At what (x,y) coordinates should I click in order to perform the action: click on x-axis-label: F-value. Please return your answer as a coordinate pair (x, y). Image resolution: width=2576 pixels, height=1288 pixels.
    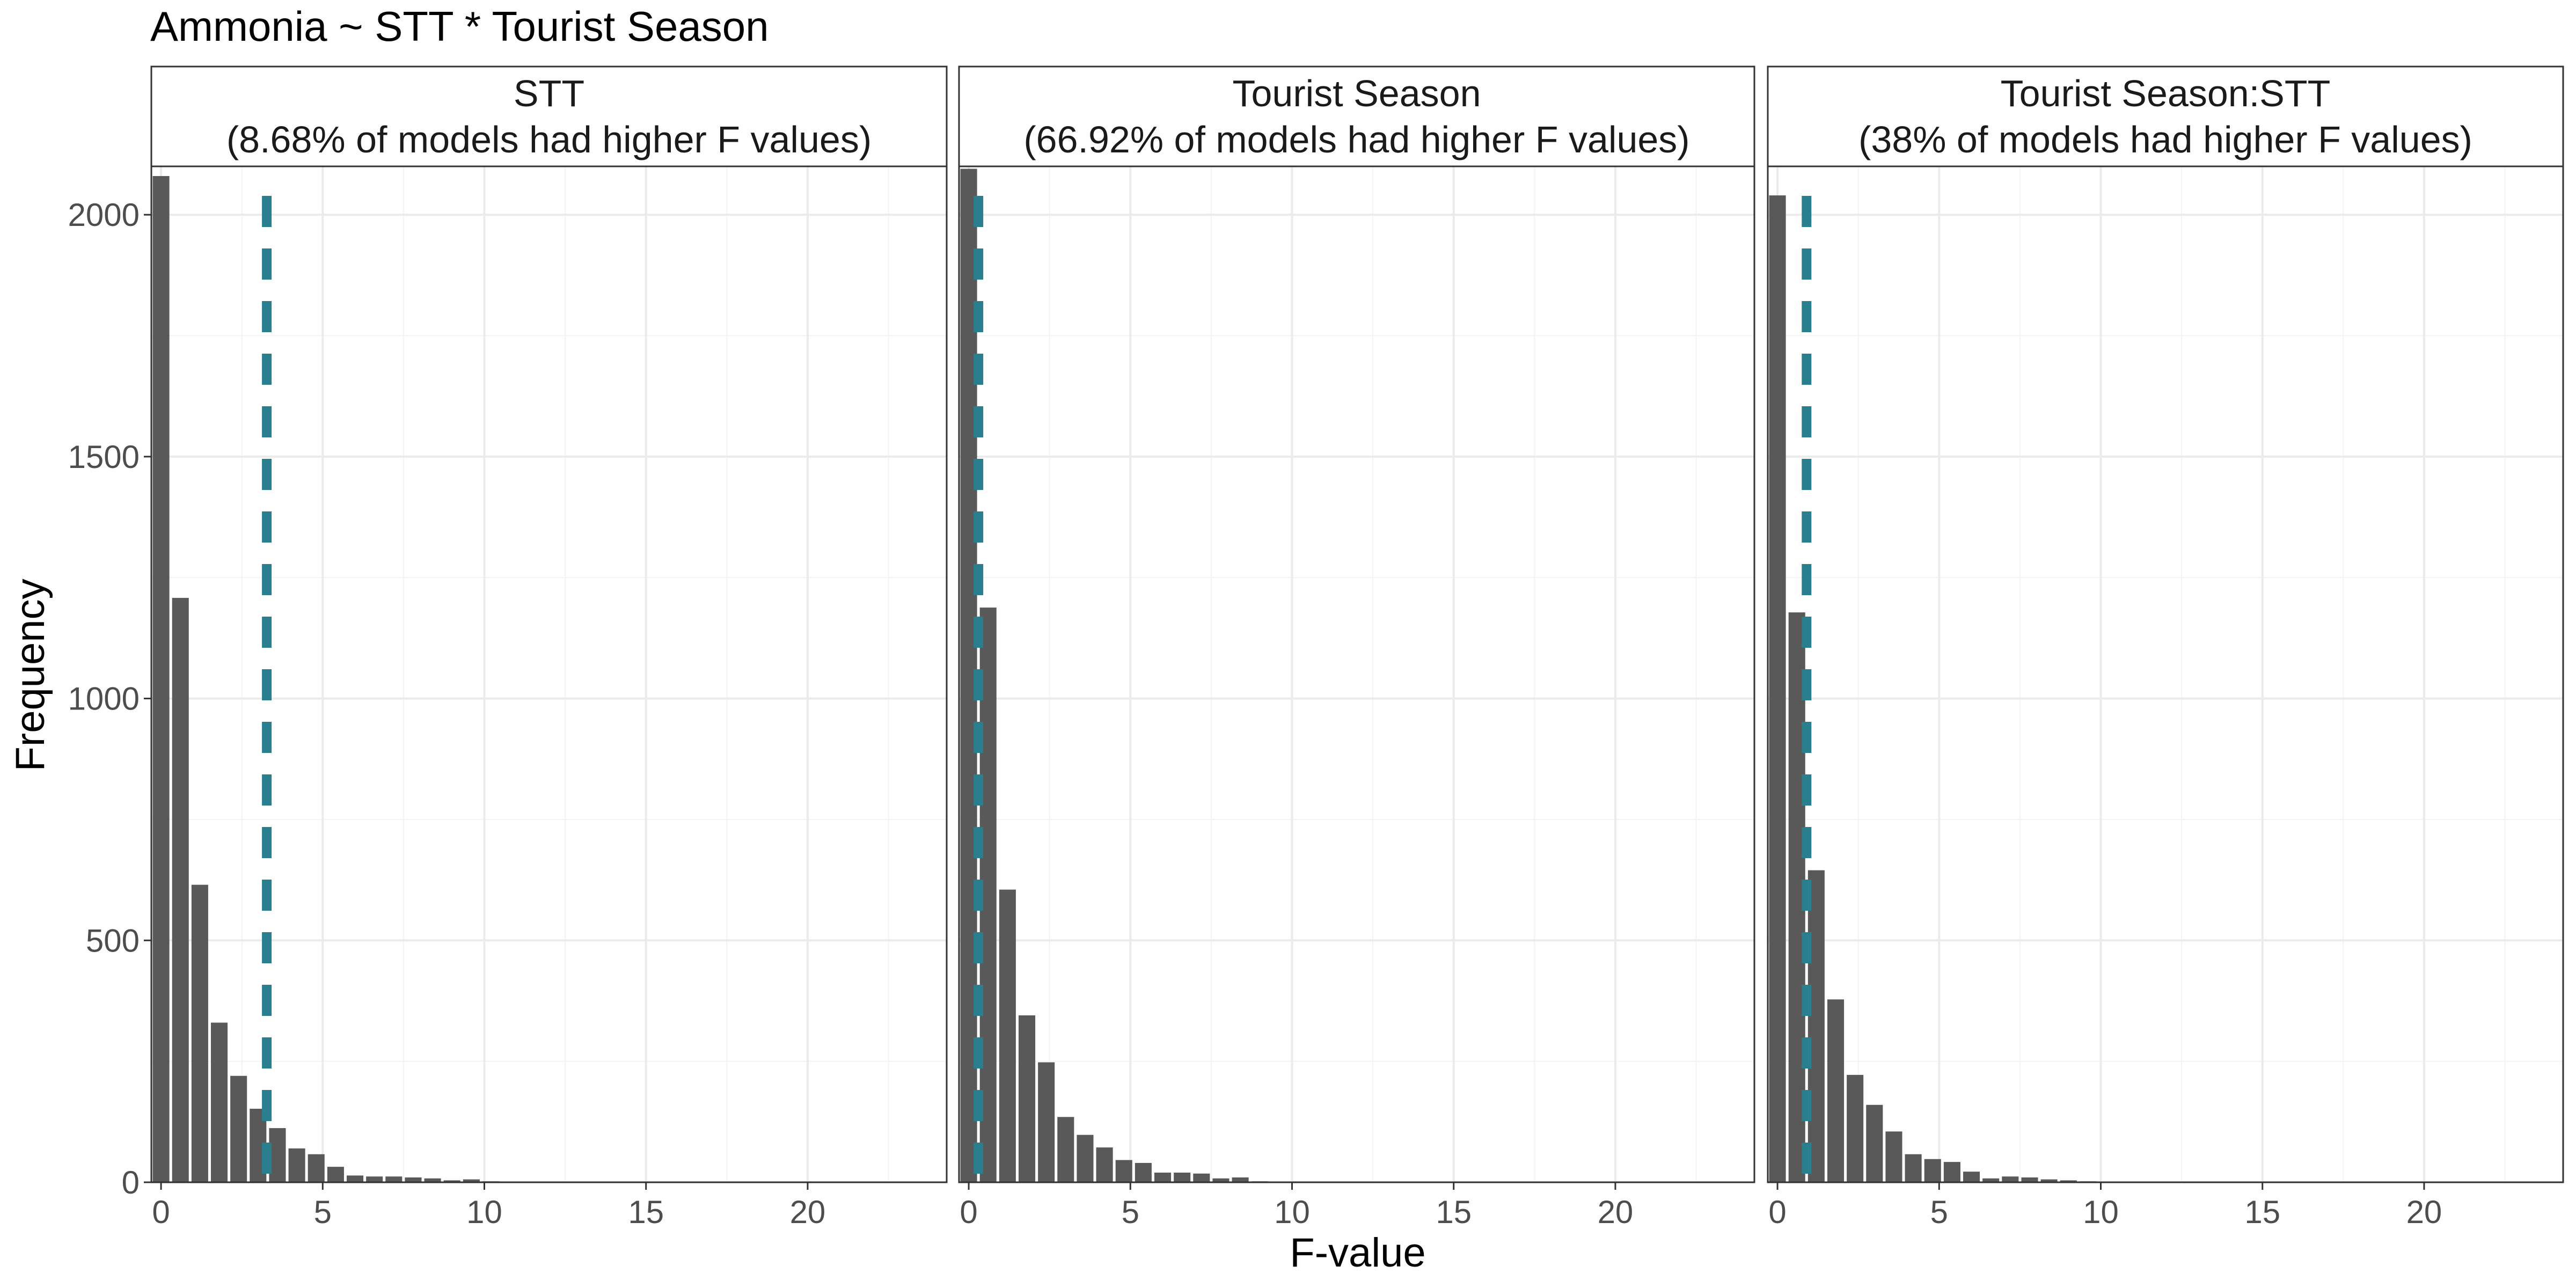
    Looking at the image, I should click on (1357, 1253).